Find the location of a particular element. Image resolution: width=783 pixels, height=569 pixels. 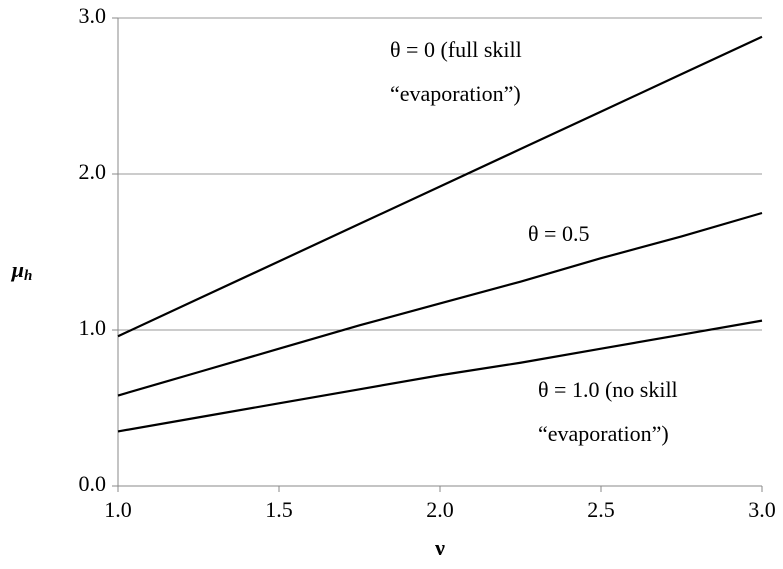

x-tick-label: 2.5 is located at coordinates (601, 509).